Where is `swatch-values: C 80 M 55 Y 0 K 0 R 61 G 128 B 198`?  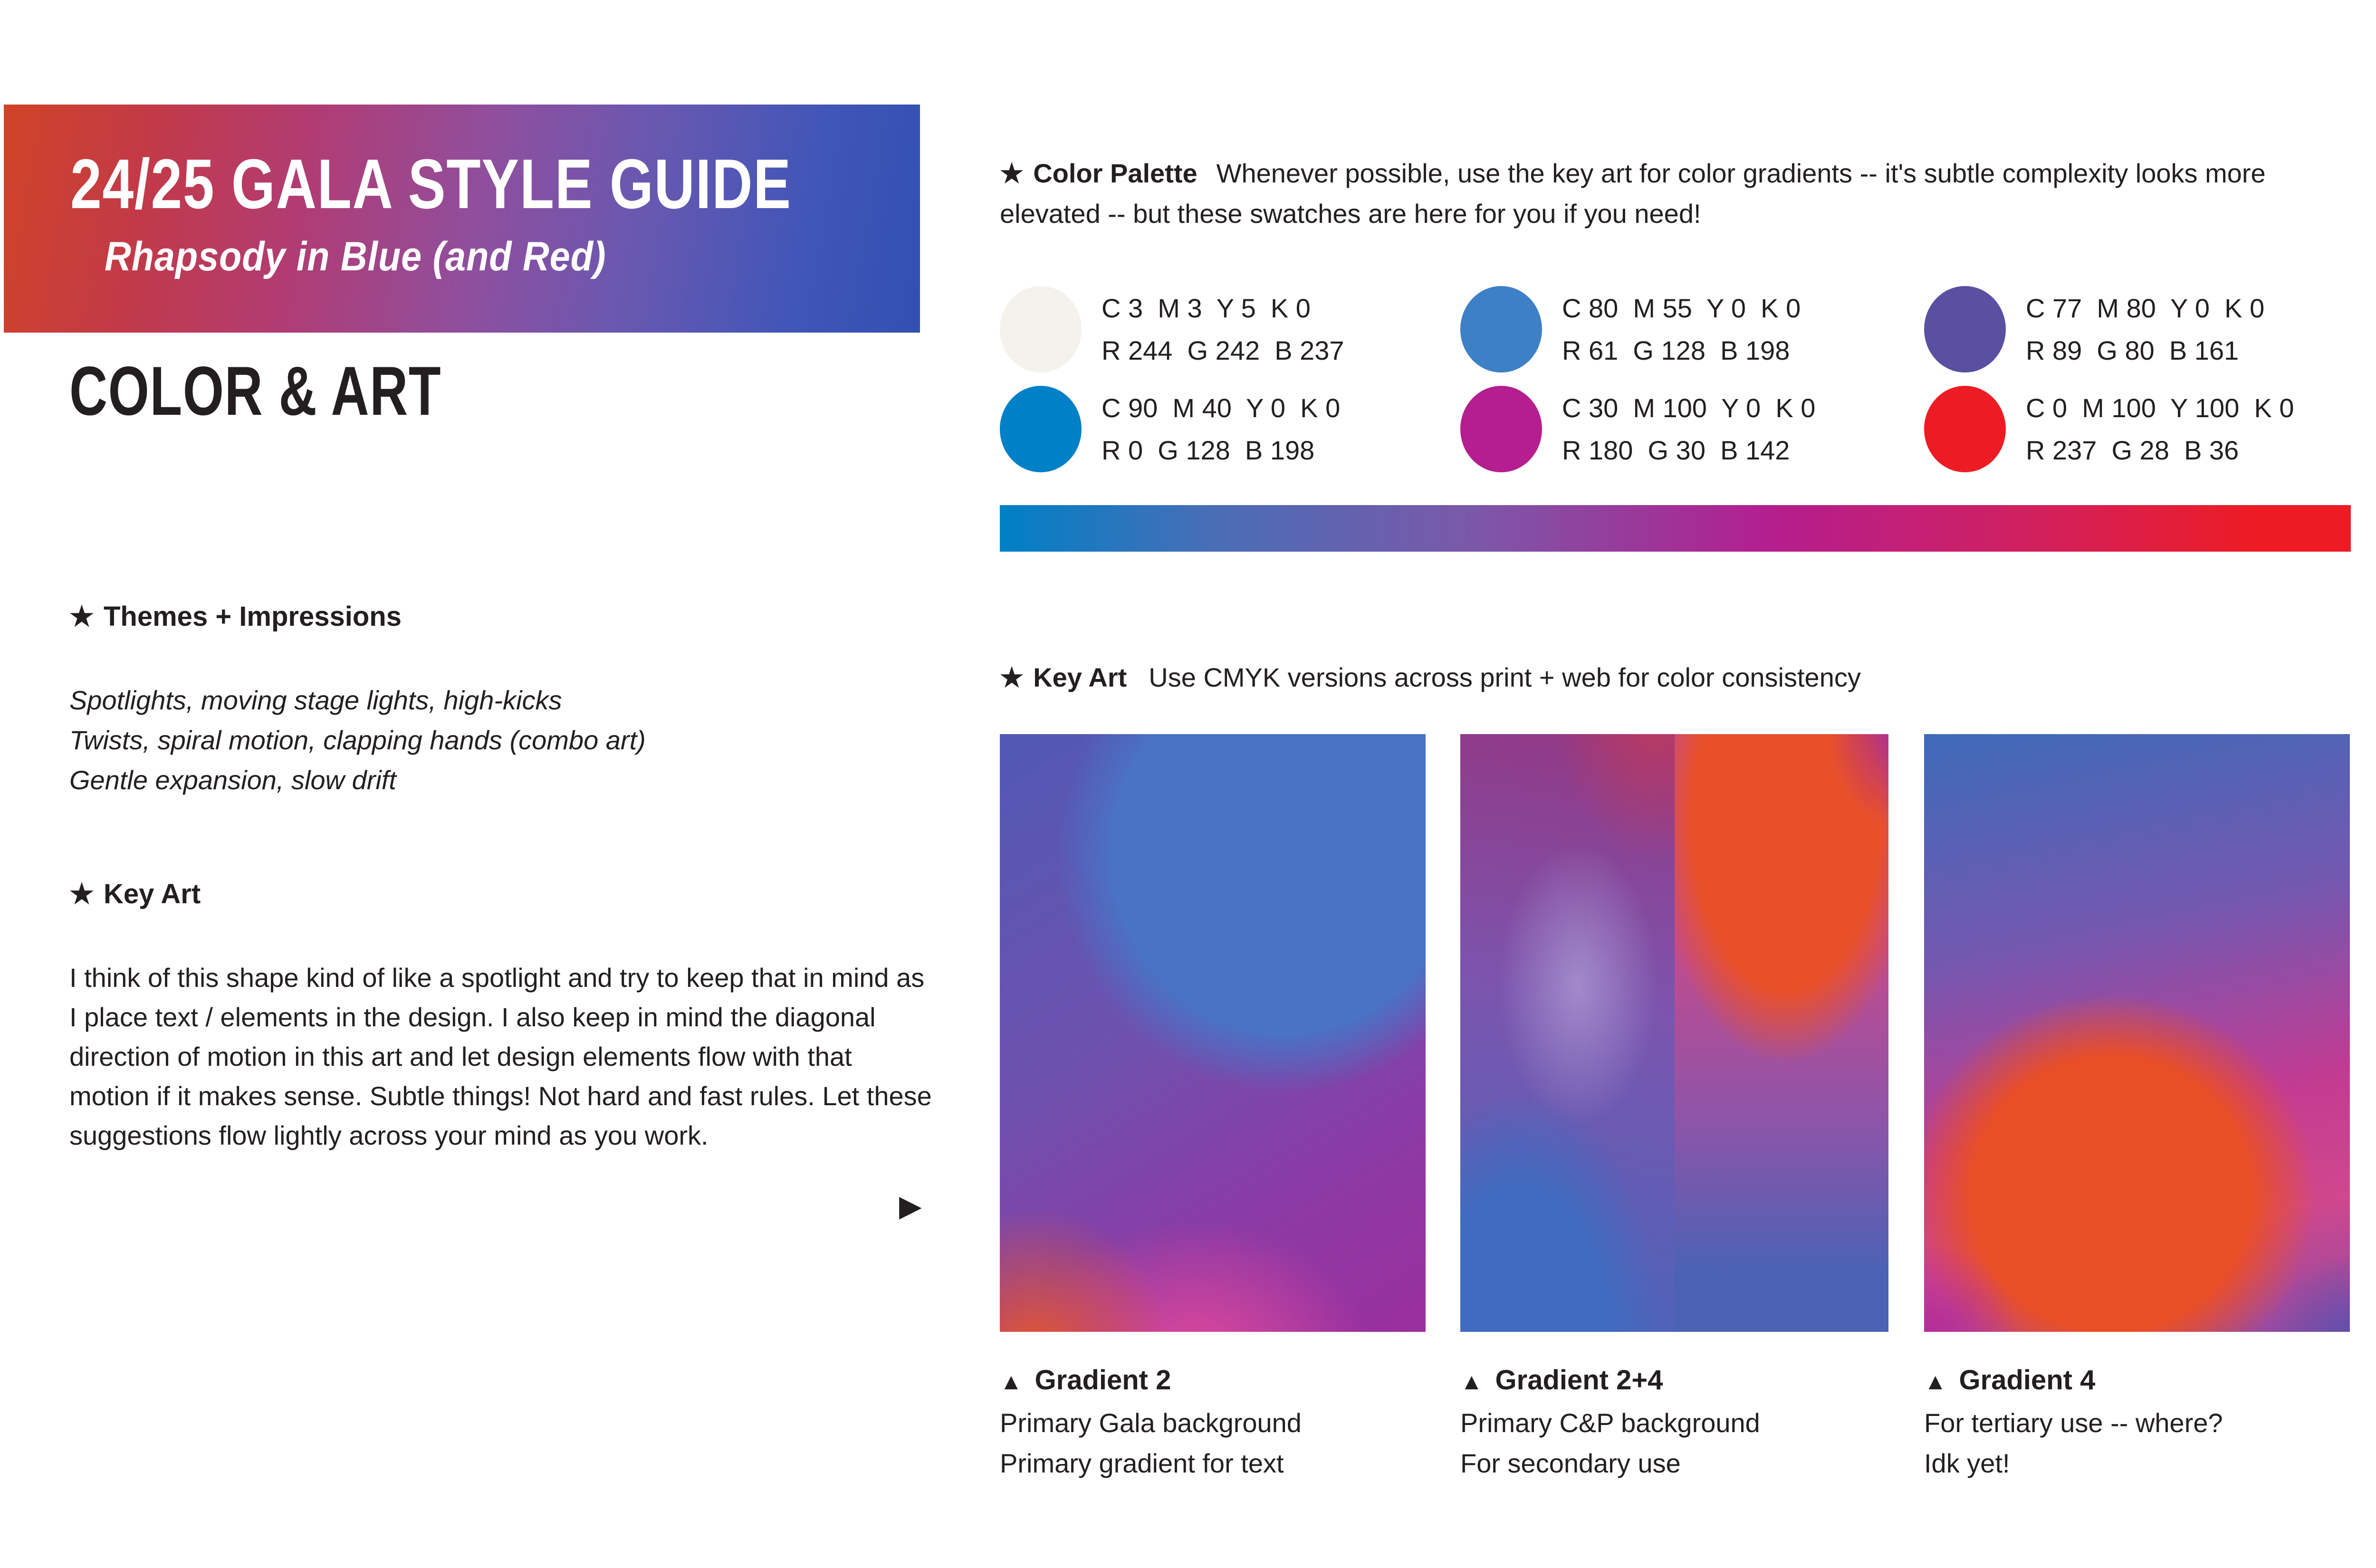
swatch-values: C 80 M 55 Y 0 K 0 R 61 G 128 B 198 is located at coordinates (1681, 330).